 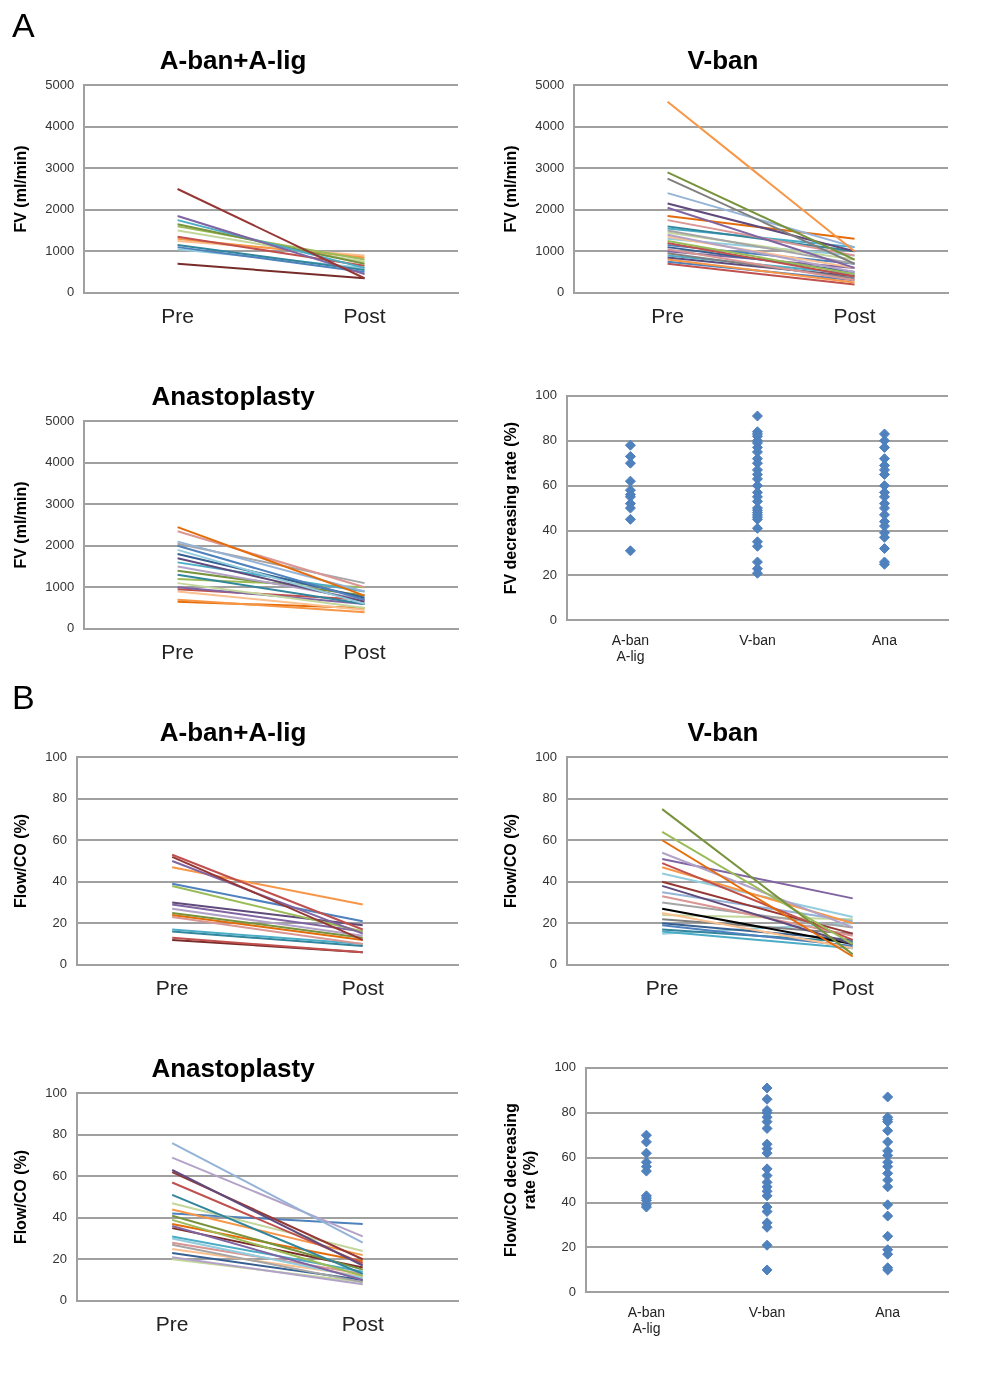 I want to click on text: A, so click(x=23, y=25).